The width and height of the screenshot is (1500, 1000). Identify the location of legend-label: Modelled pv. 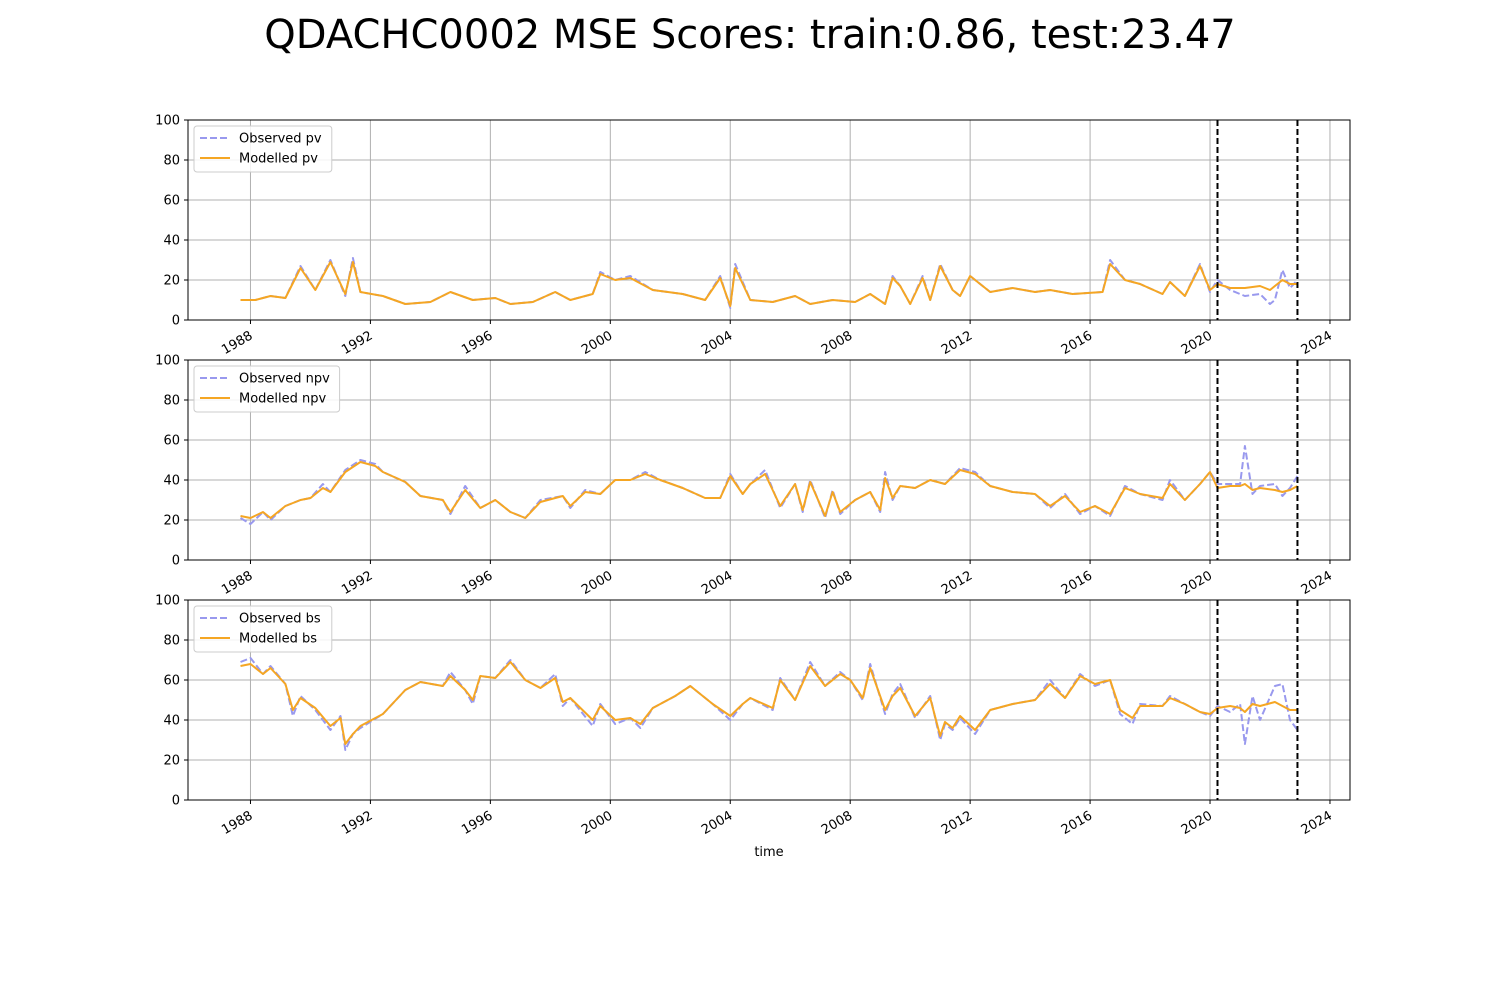
(278, 159).